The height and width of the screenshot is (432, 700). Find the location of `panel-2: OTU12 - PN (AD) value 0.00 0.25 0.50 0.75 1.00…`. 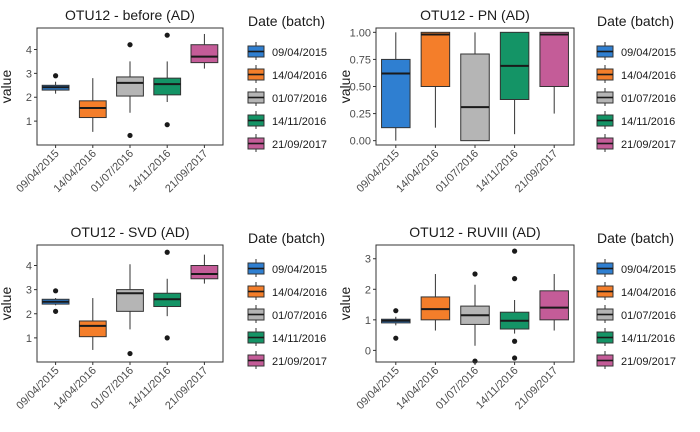

panel-2: OTU12 - PN (AD) value 0.00 0.25 0.50 0.75 1.00… is located at coordinates (456, 101).